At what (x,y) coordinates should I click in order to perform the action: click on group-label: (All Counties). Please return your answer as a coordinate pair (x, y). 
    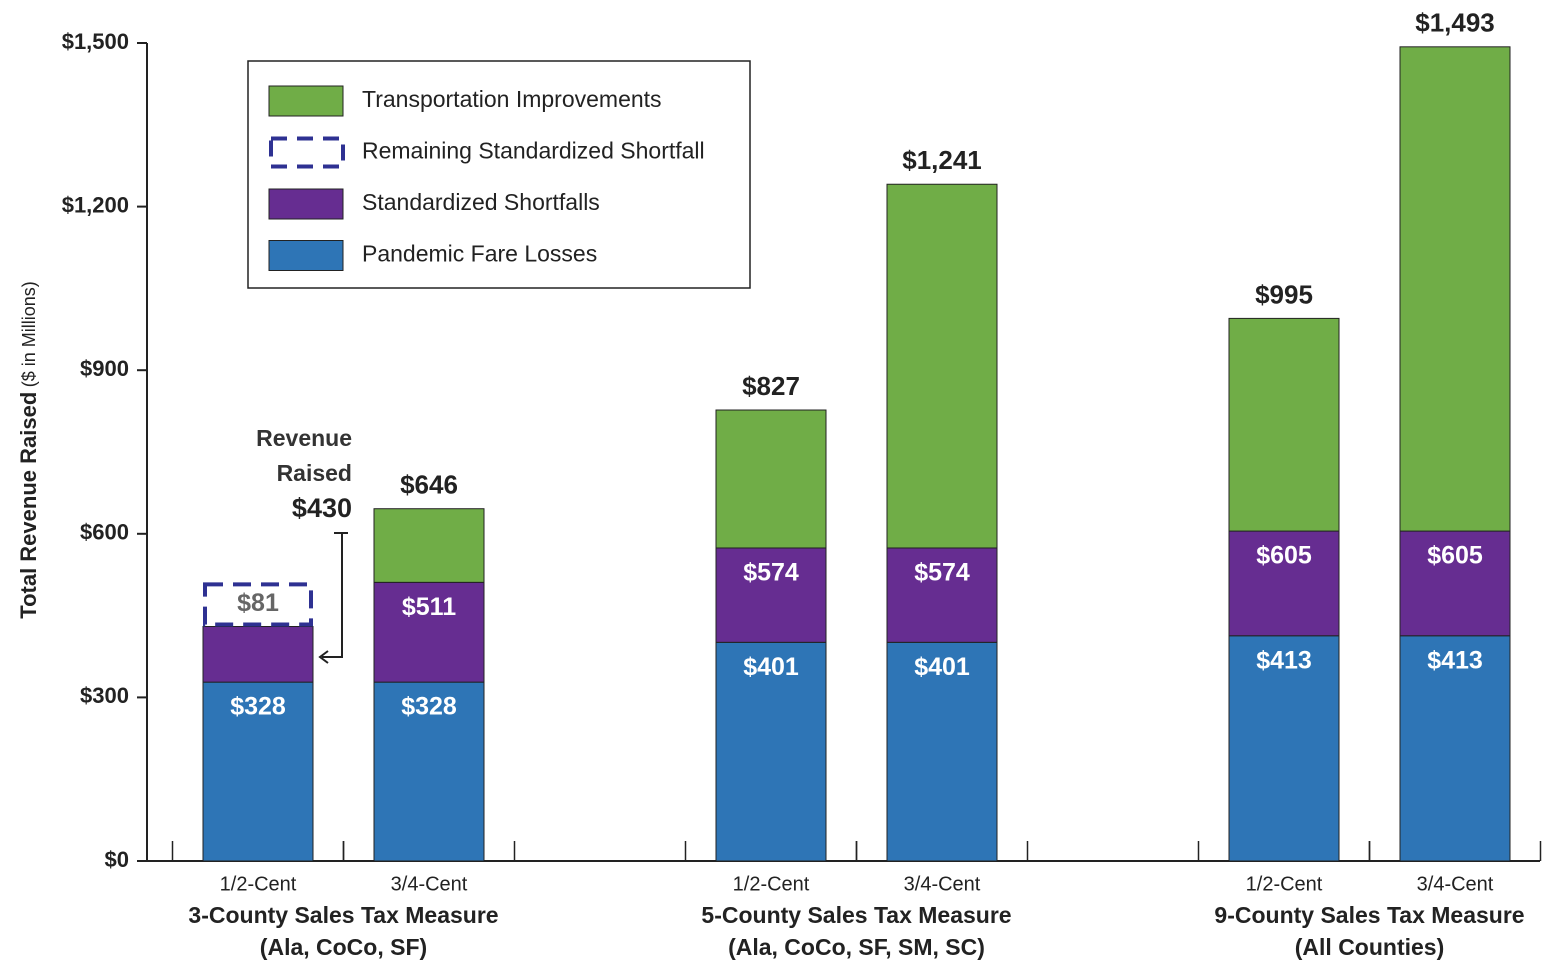
    Looking at the image, I should click on (1370, 947).